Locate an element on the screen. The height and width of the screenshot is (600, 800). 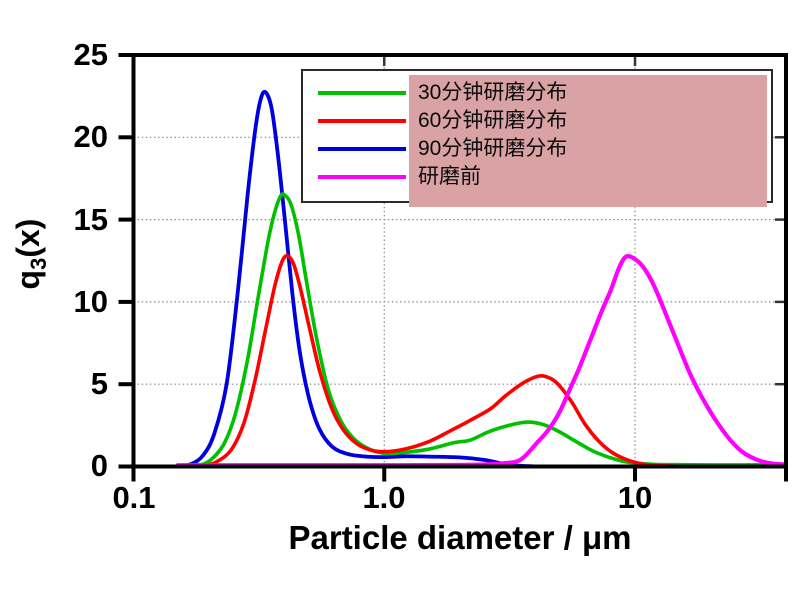
y-axis-title-main: q is located at coordinates (27, 279).